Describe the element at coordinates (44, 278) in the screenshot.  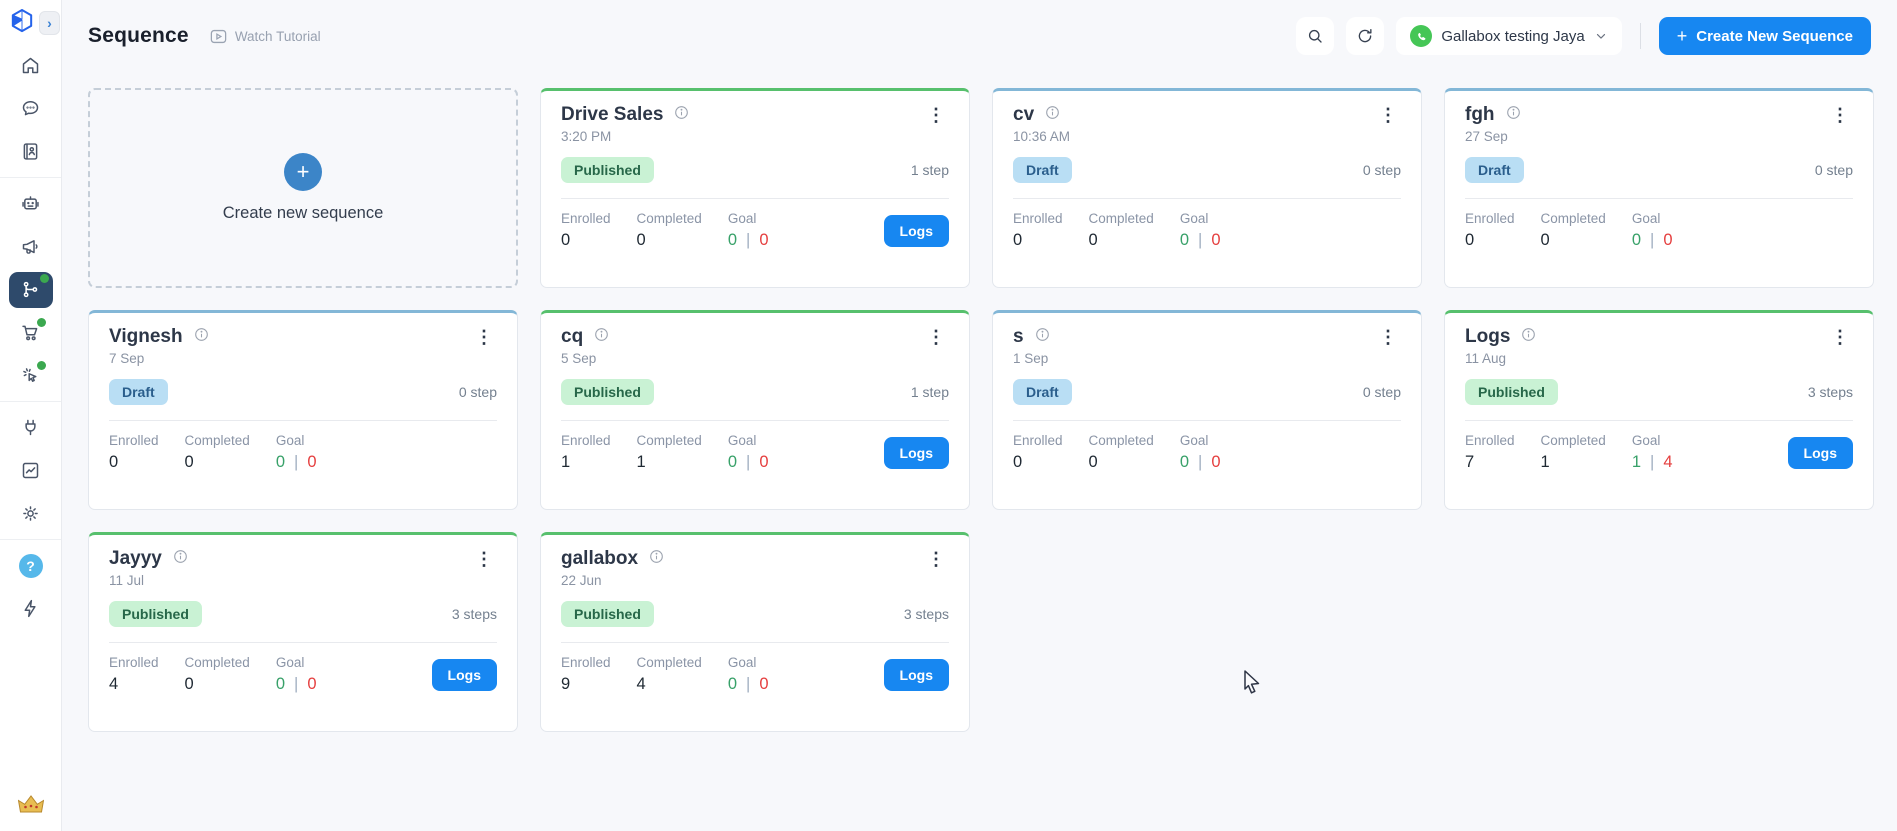
I see `notification-dot` at that location.